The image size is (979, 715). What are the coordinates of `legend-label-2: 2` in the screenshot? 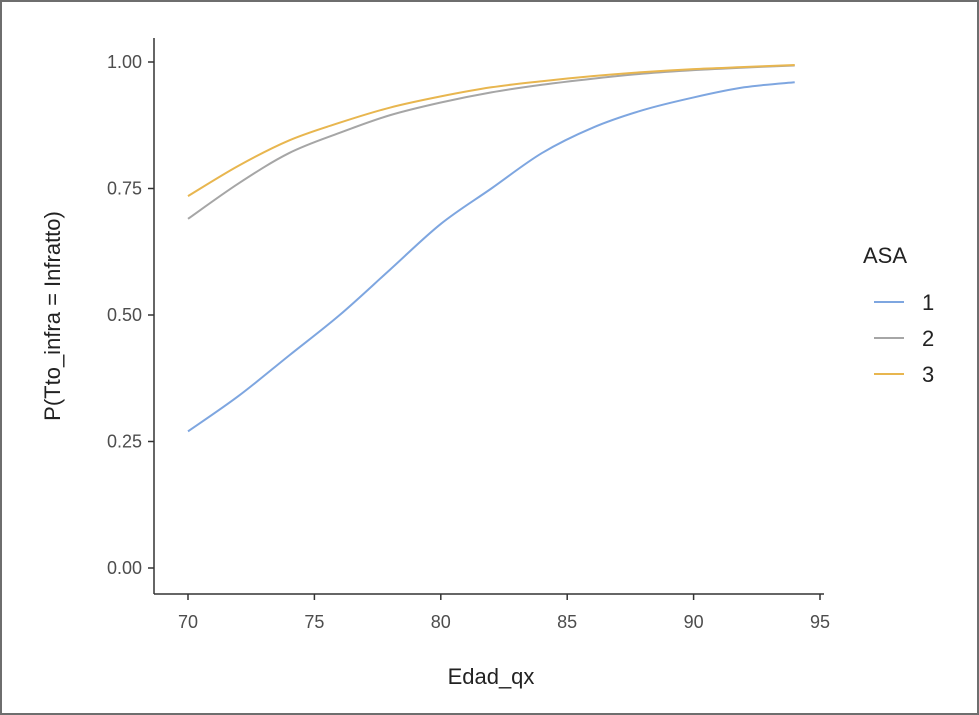 It's located at (928, 338).